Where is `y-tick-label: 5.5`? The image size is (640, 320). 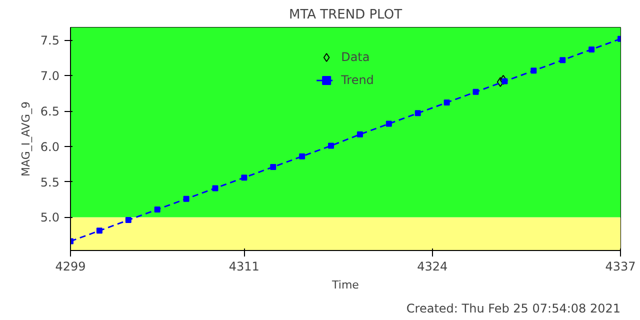
y-tick-label: 5.5 is located at coordinates (50, 182).